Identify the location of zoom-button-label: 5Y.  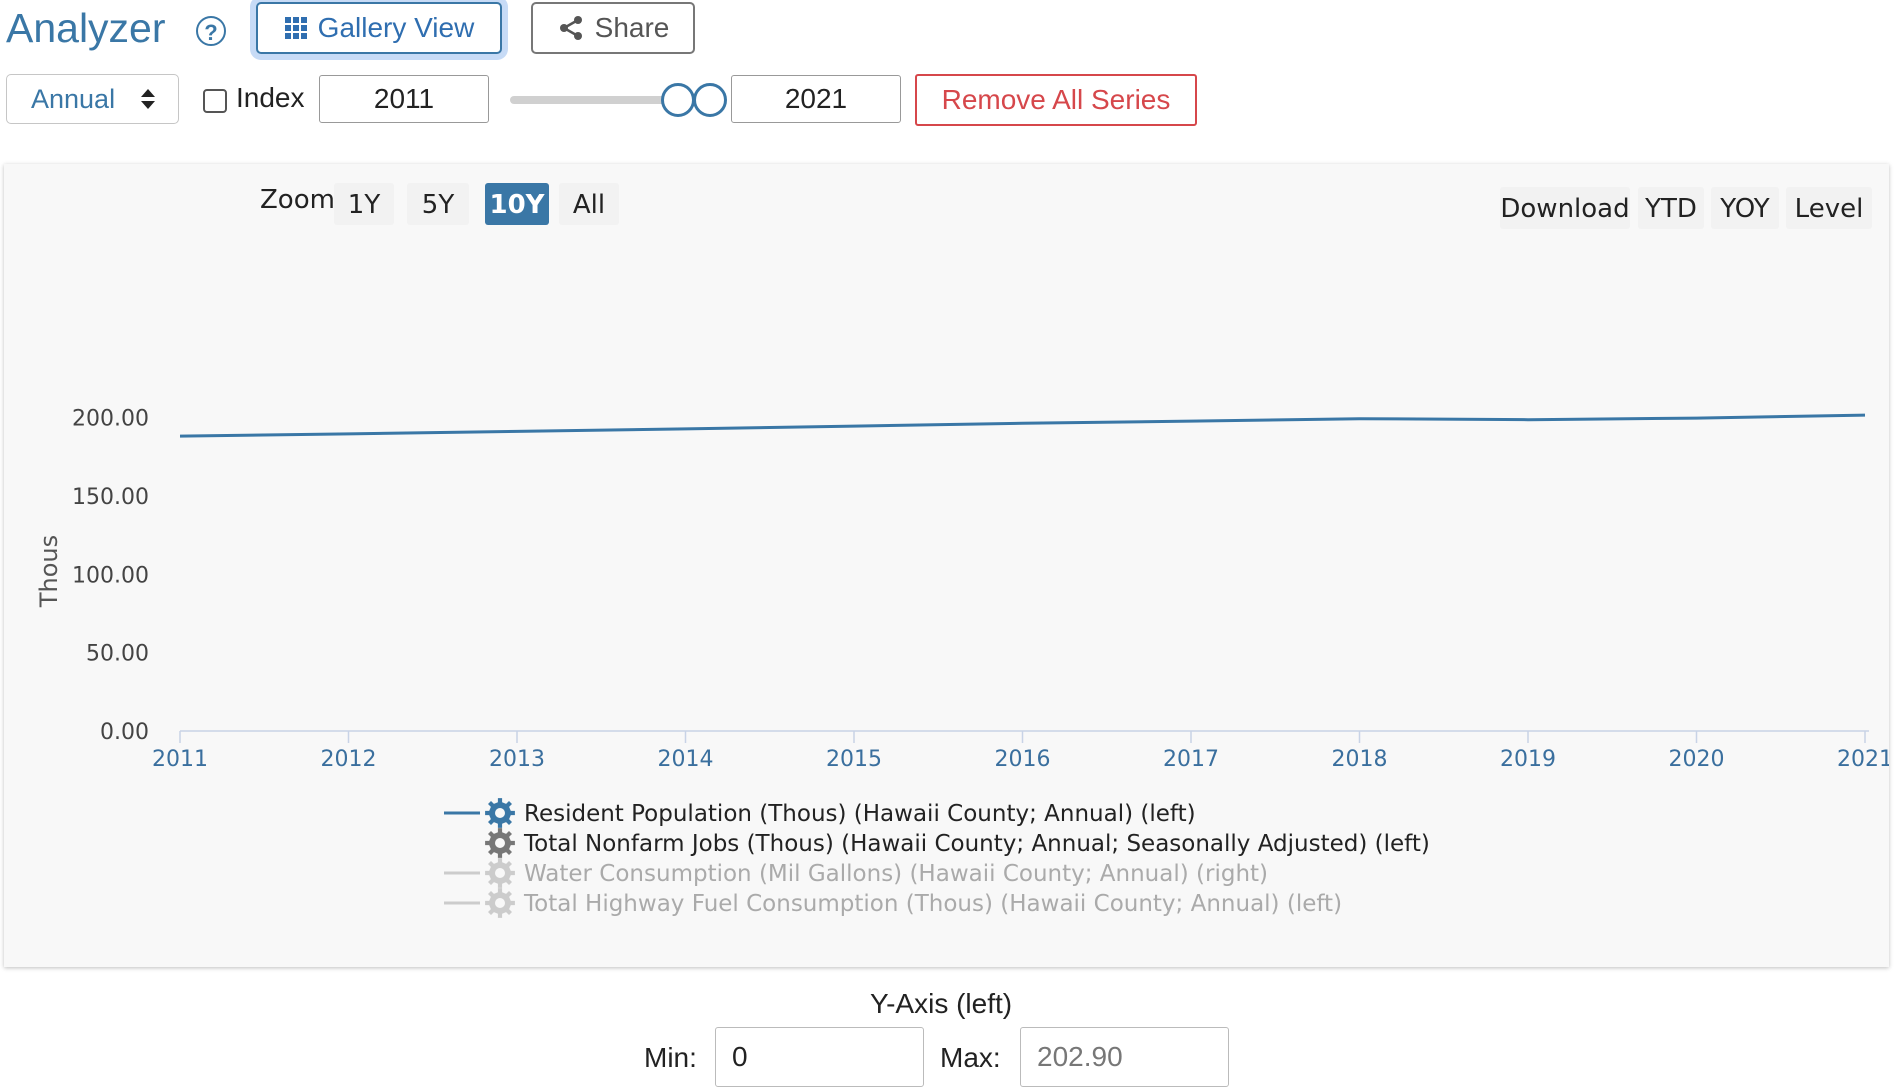
(438, 205).